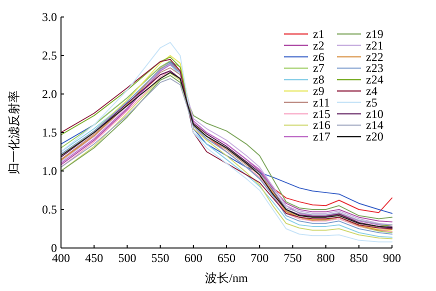 This screenshot has width=436, height=291. What do you see at coordinates (227, 258) in the screenshot?
I see `x-tick-label: 650` at bounding box center [227, 258].